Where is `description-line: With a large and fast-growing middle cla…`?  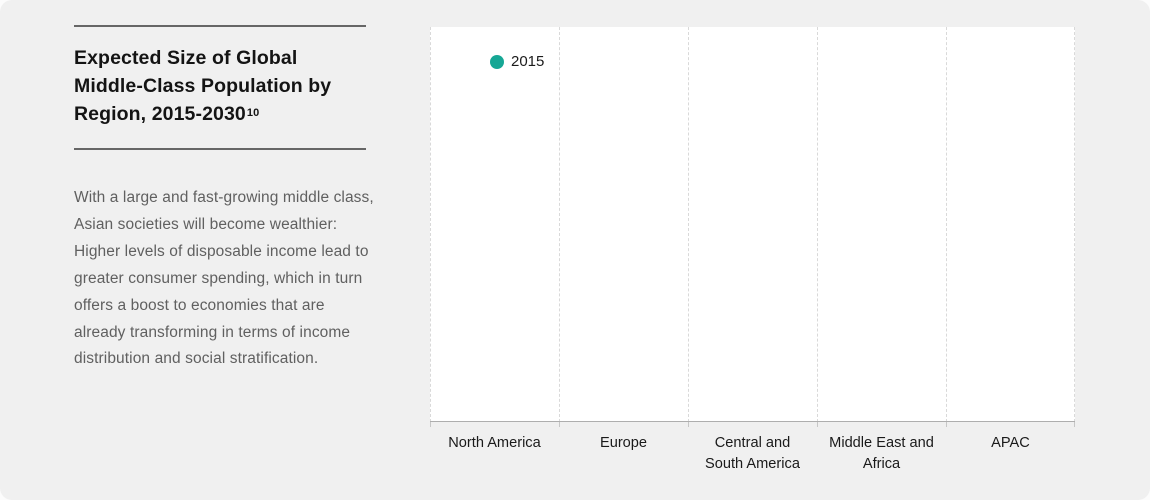 description-line: With a large and fast-growing middle cla… is located at coordinates (224, 197).